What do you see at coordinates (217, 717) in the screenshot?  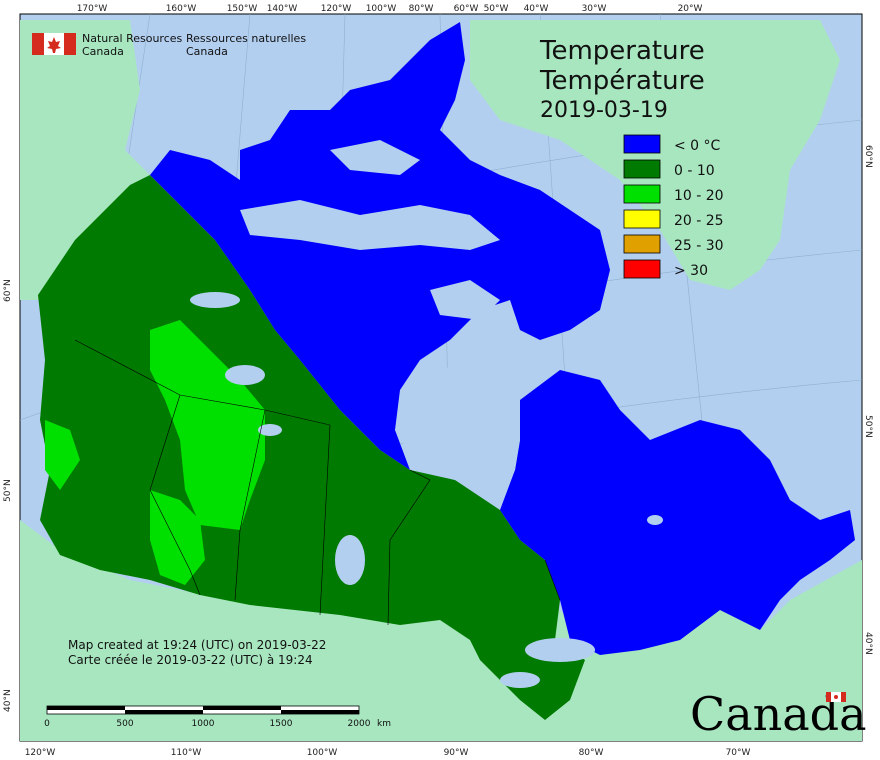 I see `scale-bar: 0 500 1000 1500 2000 km` at bounding box center [217, 717].